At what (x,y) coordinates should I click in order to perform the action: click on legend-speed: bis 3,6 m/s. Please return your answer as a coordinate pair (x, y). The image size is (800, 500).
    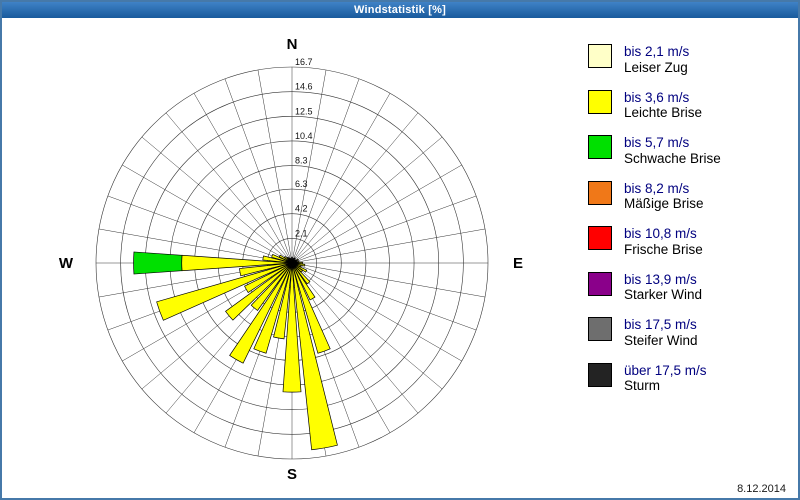
    Looking at the image, I should click on (657, 97).